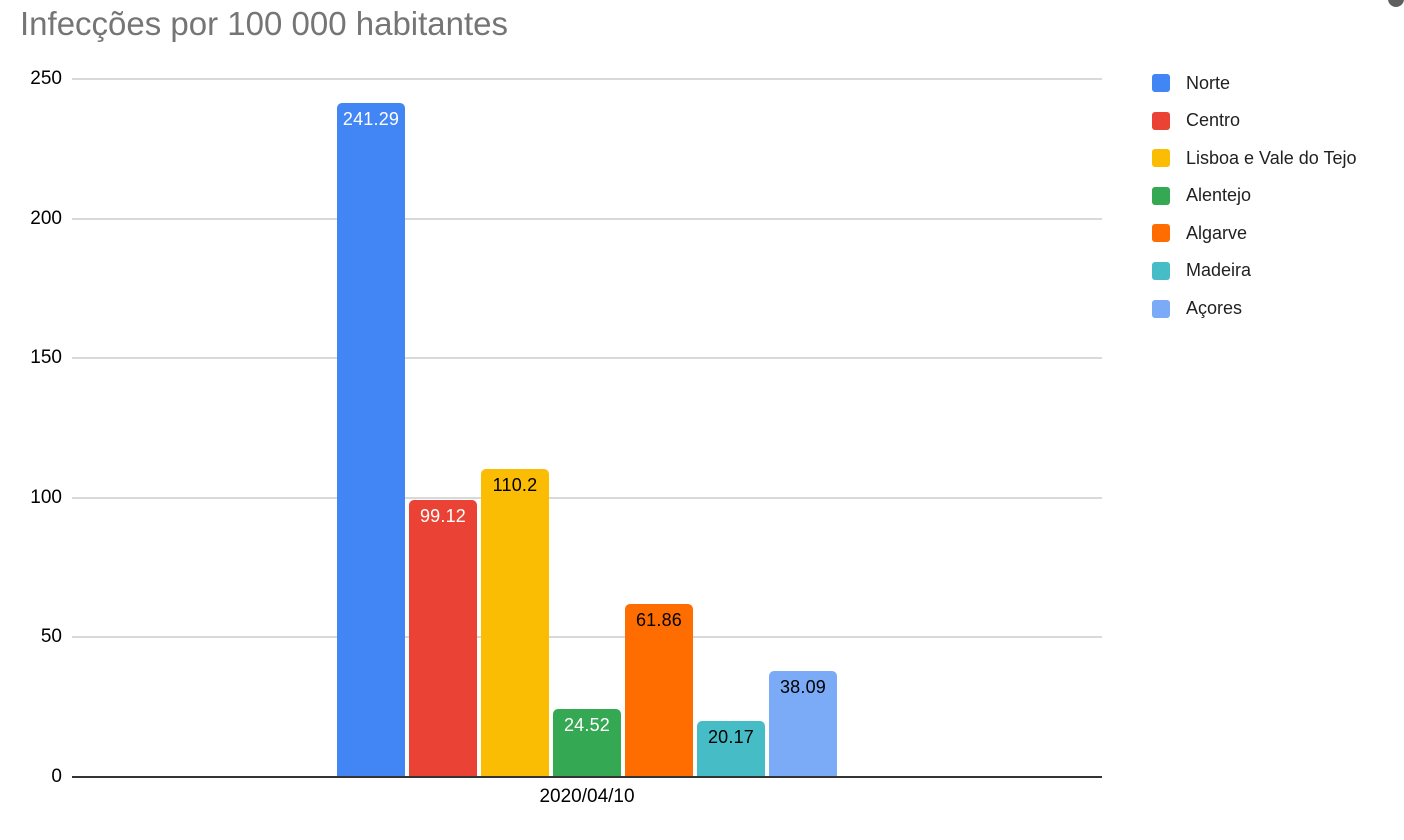  Describe the element at coordinates (1396, 3) in the screenshot. I see `chart-menu-button` at that location.